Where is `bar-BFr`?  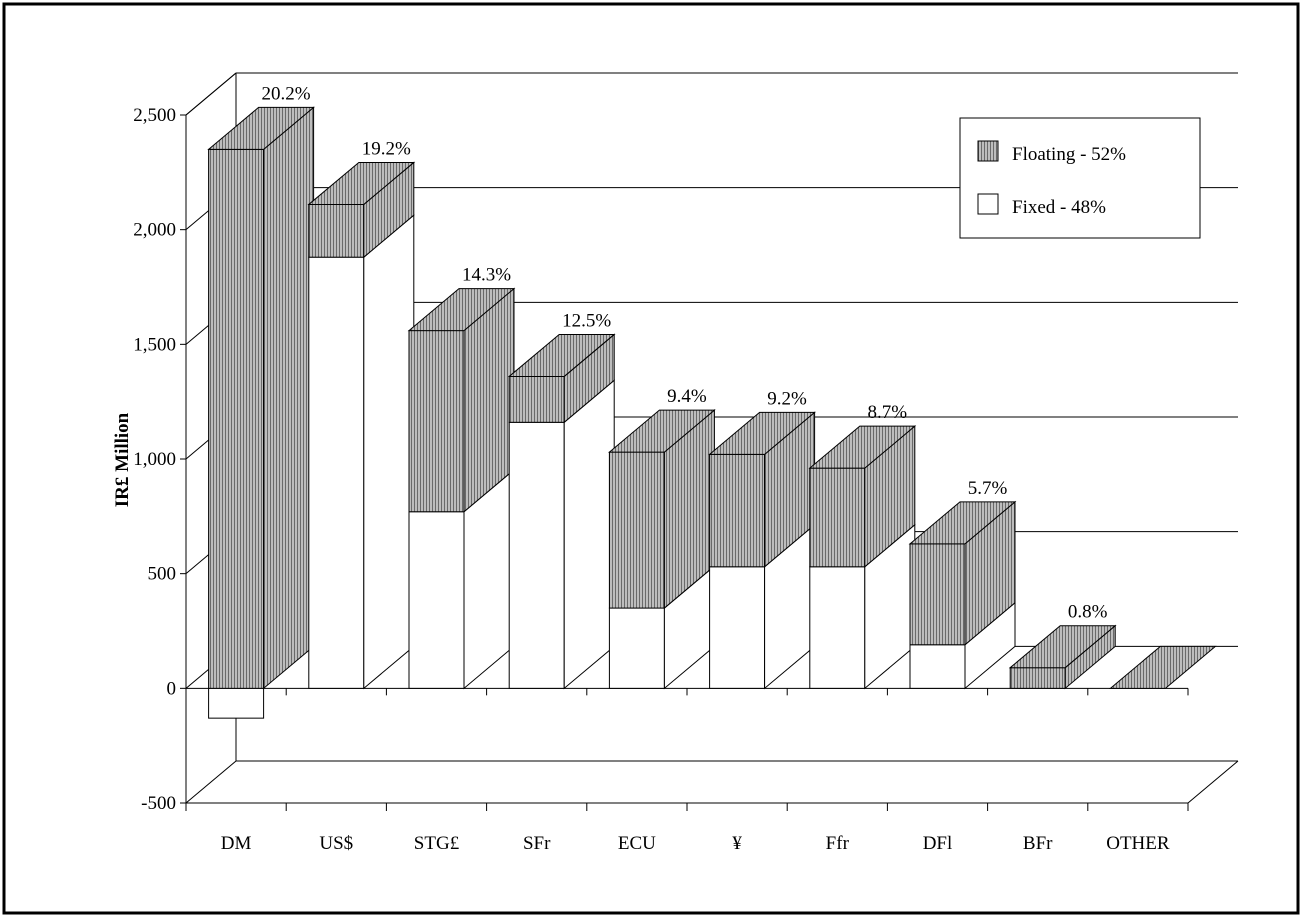 bar-BFr is located at coordinates (1062, 657).